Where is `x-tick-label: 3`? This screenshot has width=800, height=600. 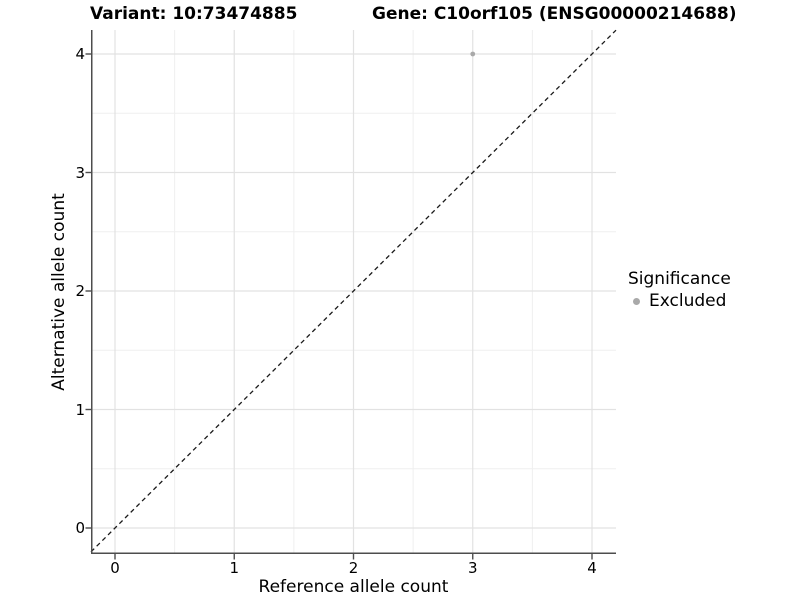 x-tick-label: 3 is located at coordinates (472, 568).